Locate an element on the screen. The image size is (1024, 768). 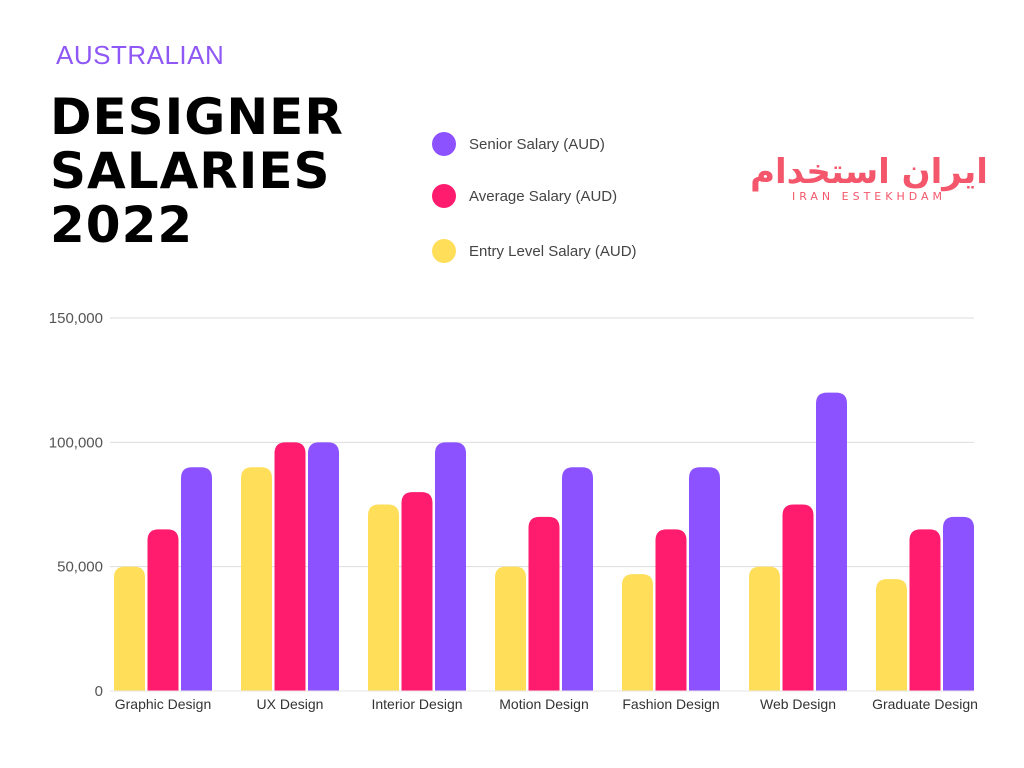
chart-title-line-1: DESIGNER is located at coordinates (197, 117).